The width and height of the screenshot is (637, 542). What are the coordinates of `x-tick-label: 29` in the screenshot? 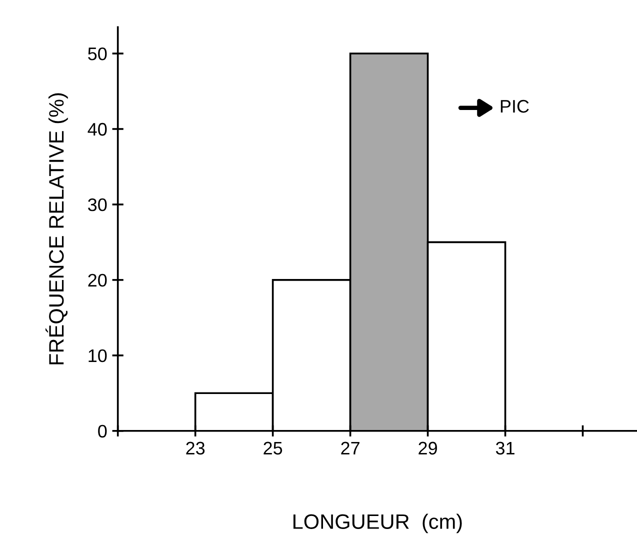 It's located at (427, 448).